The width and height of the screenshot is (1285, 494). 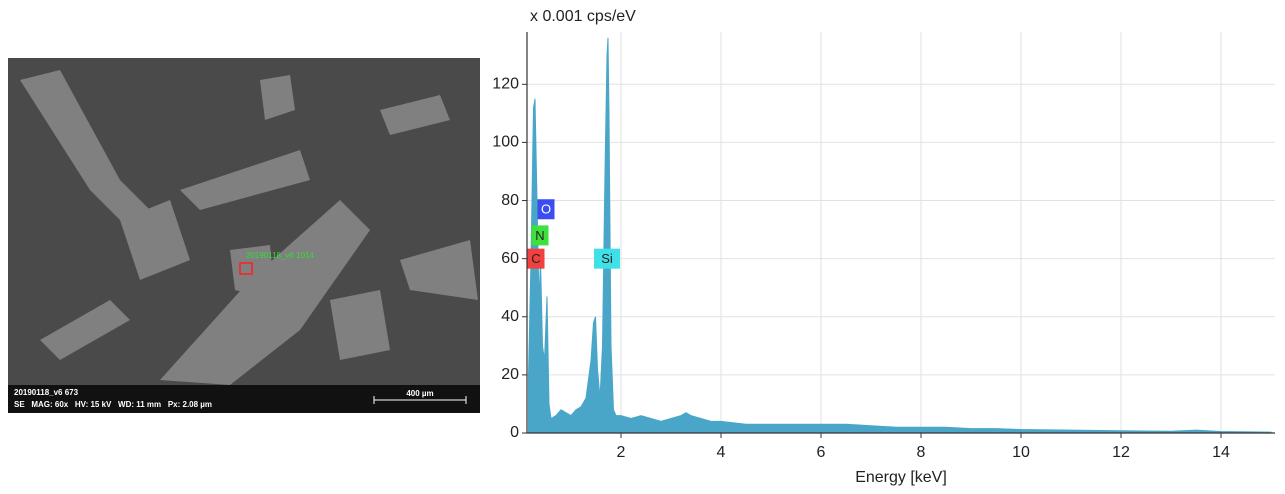 I want to click on x-tick-label: 8, so click(x=921, y=452).